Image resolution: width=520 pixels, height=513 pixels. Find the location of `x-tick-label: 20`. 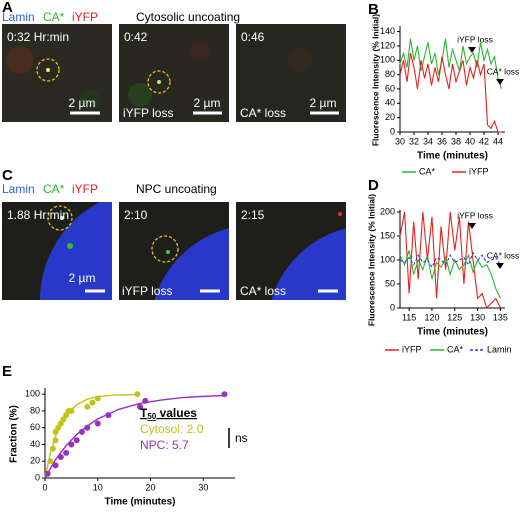

x-tick-label: 20 is located at coordinates (151, 487).